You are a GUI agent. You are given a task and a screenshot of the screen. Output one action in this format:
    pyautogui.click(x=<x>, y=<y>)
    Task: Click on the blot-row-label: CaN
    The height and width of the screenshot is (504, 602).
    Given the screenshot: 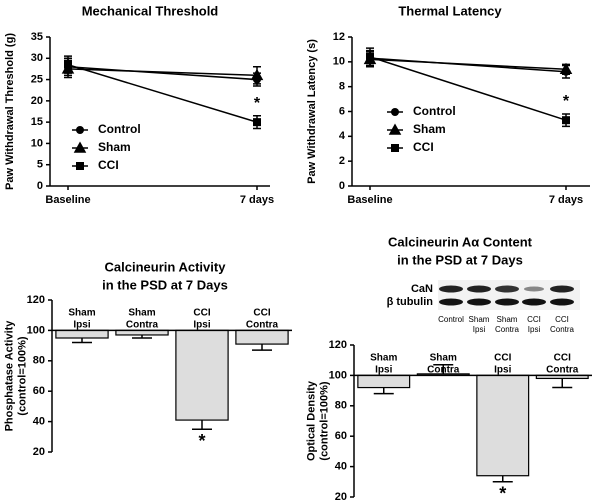 What is the action you would take?
    pyautogui.click(x=422, y=289)
    